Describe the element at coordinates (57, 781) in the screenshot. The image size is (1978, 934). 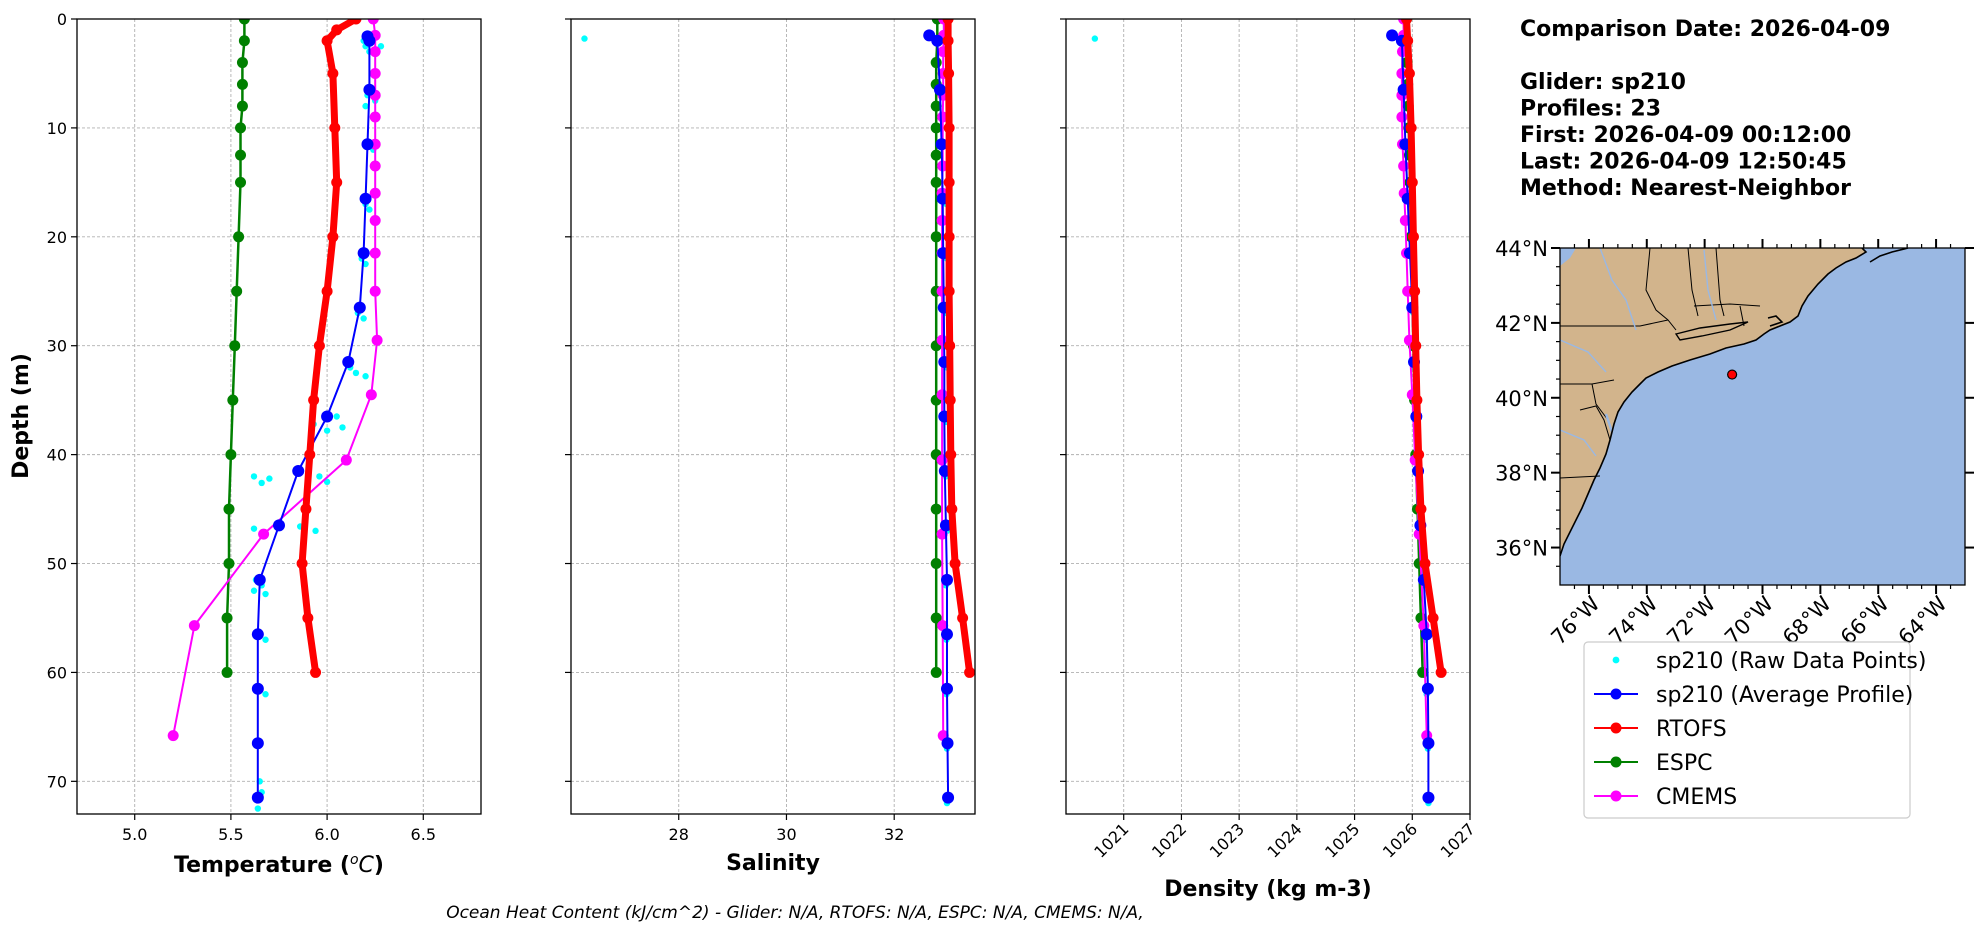
I see `depth-tick-label: 70` at that location.